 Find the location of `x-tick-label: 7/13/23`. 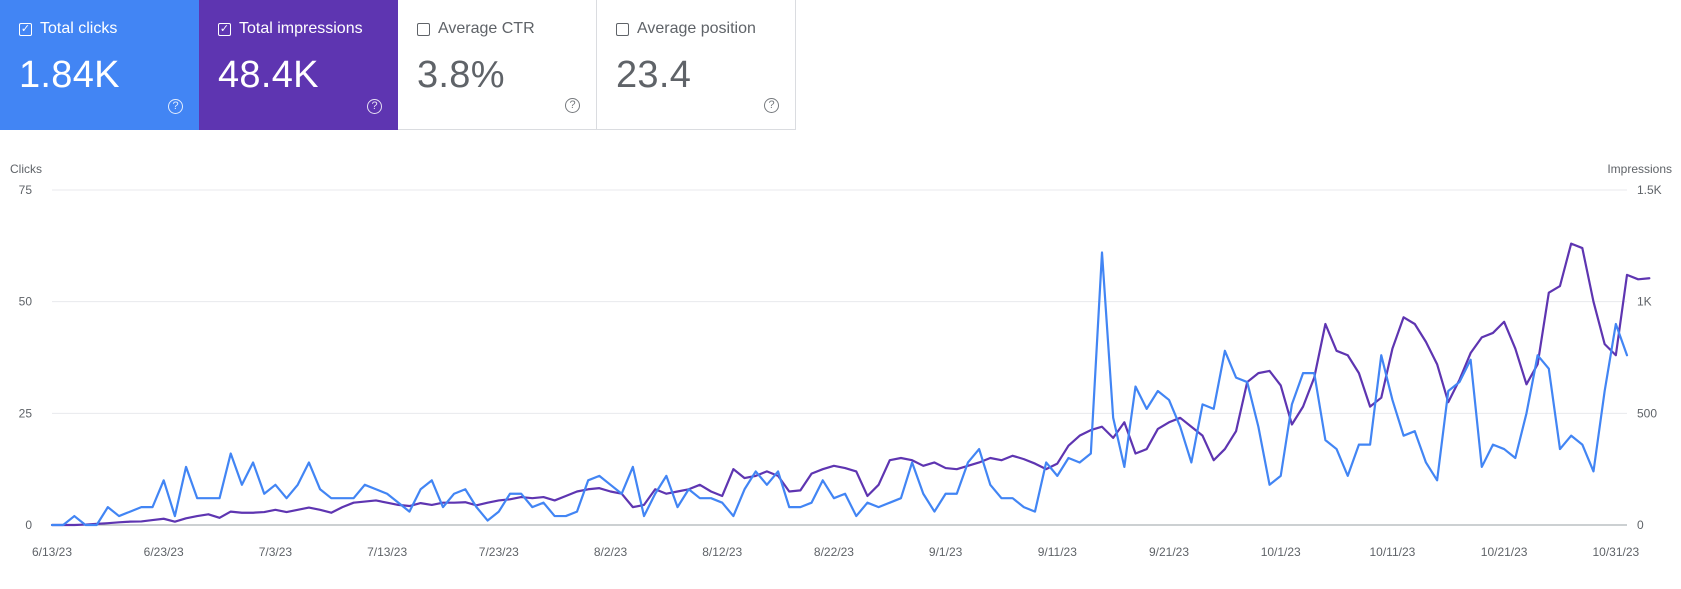

x-tick-label: 7/13/23 is located at coordinates (387, 552).